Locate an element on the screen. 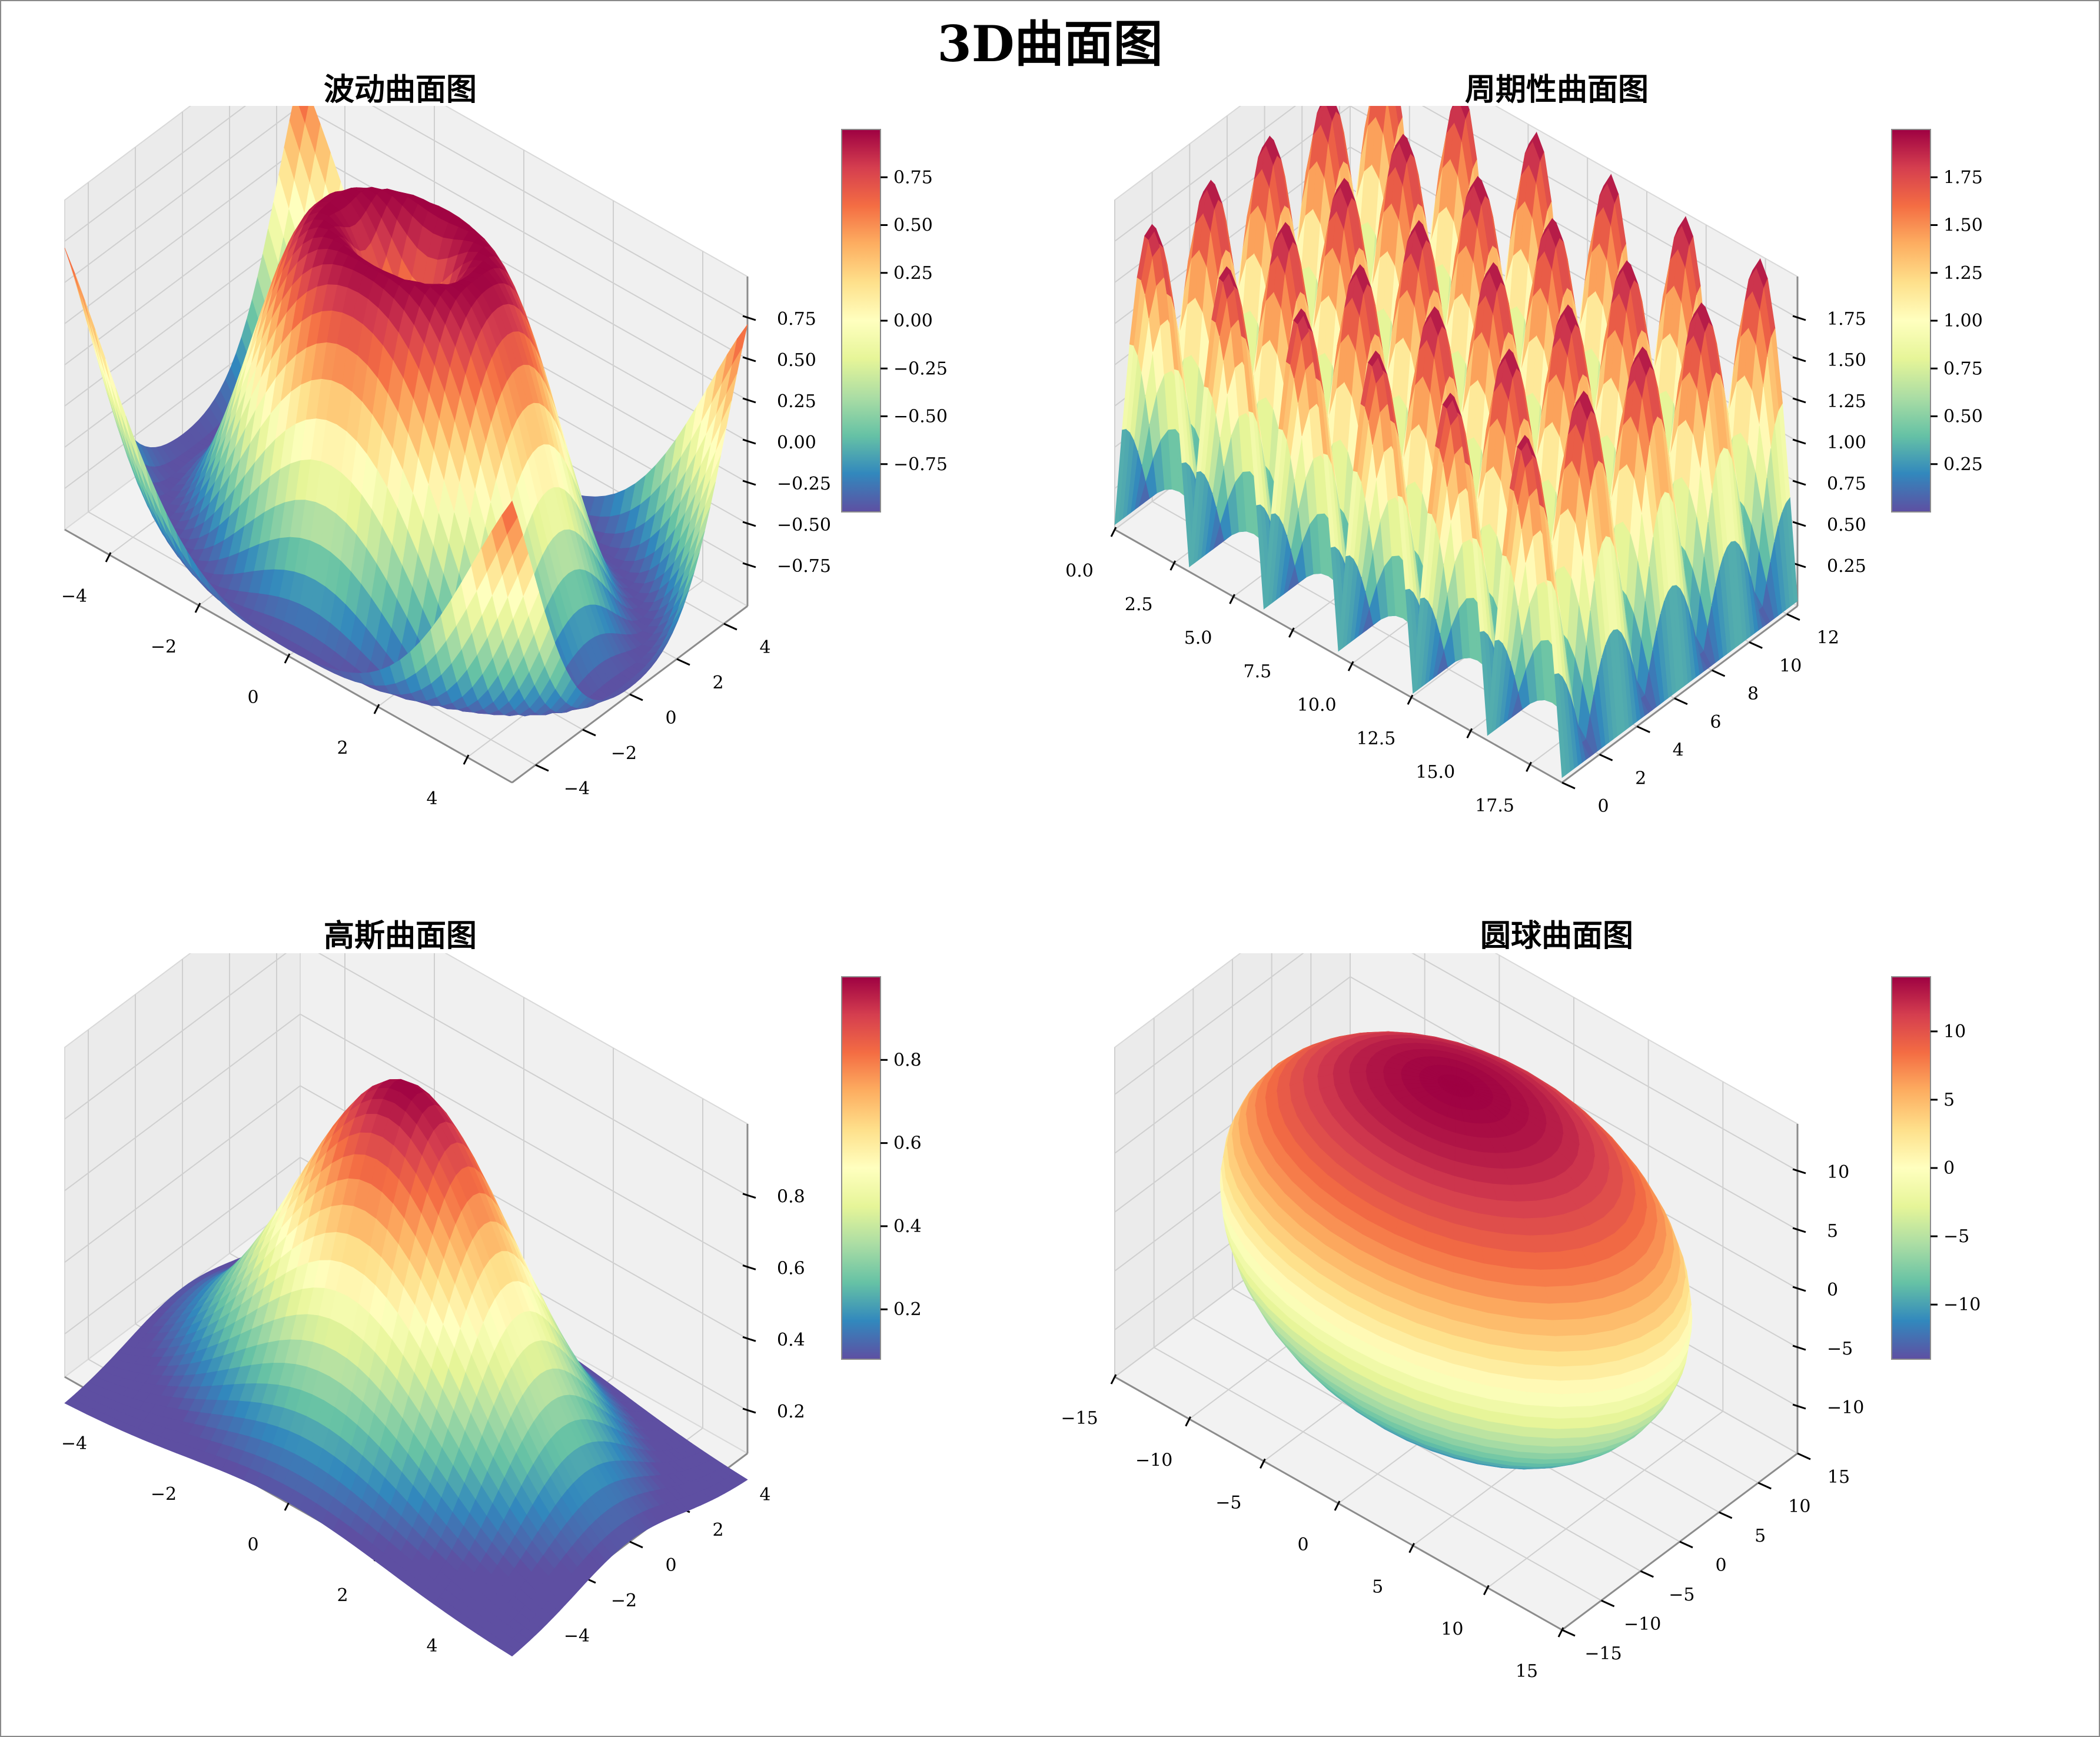 Image resolution: width=2100 pixels, height=1737 pixels. colorbar-tick-label: −0.25 is located at coordinates (920, 368).